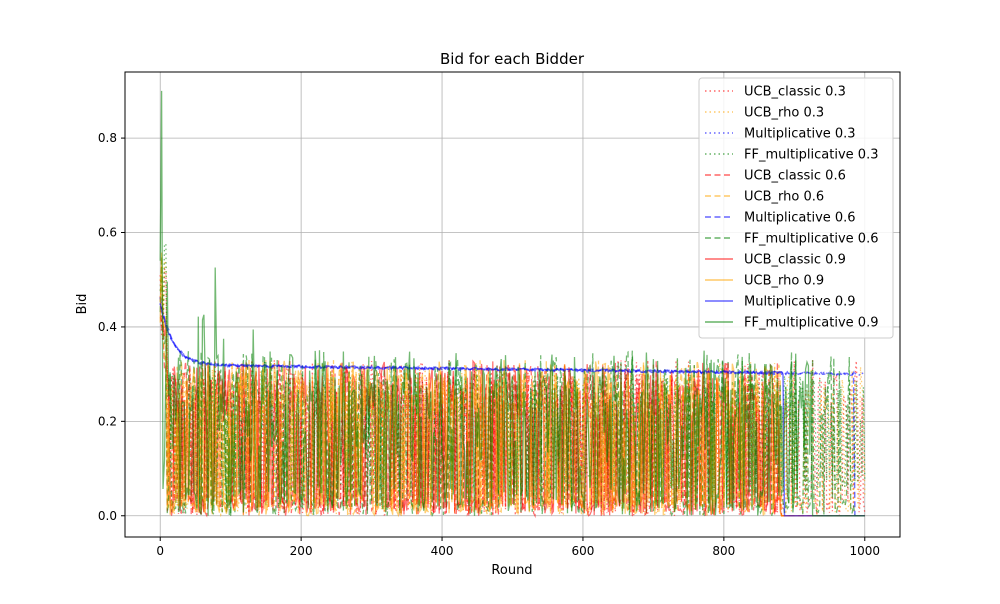  What do you see at coordinates (795, 260) in the screenshot?
I see `legend-label: UCB_classic 0.9` at bounding box center [795, 260].